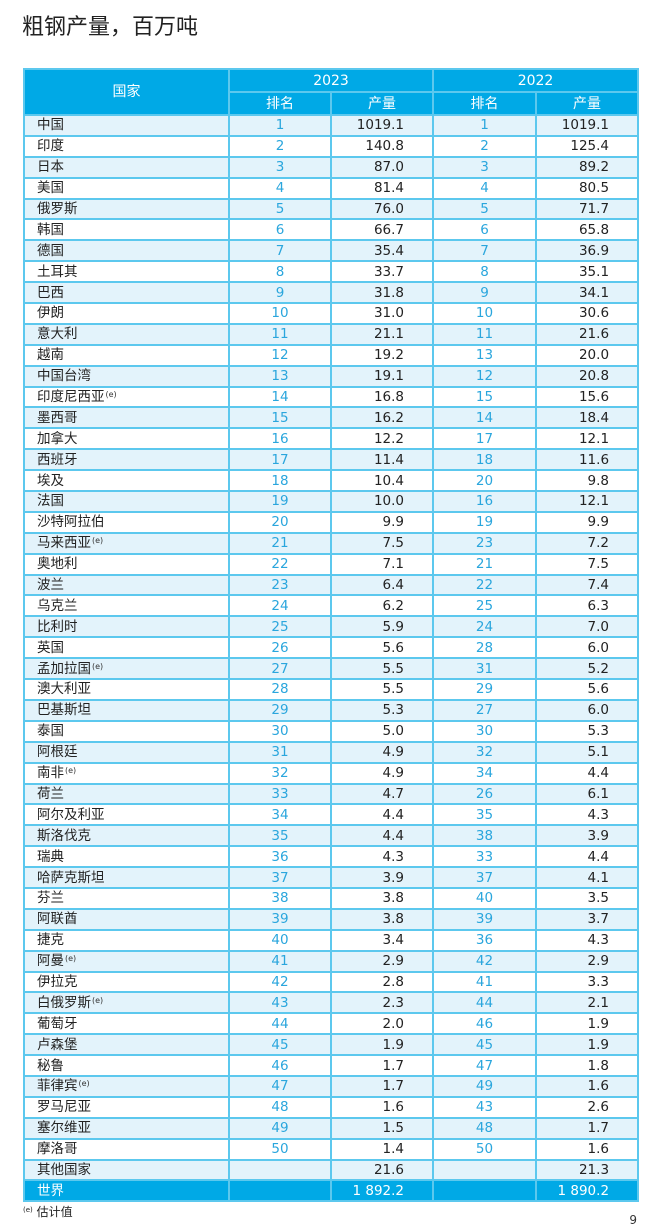 The image size is (660, 1228). I want to click on country-label: 比利时, so click(57, 626).